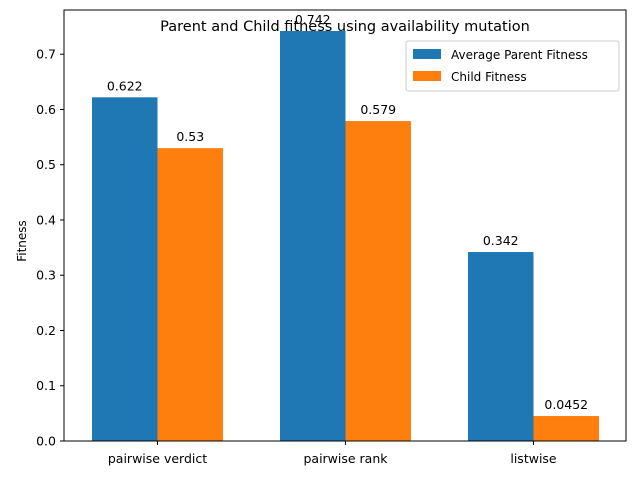  What do you see at coordinates (46, 109) in the screenshot?
I see `y-tick-label: 0.6` at bounding box center [46, 109].